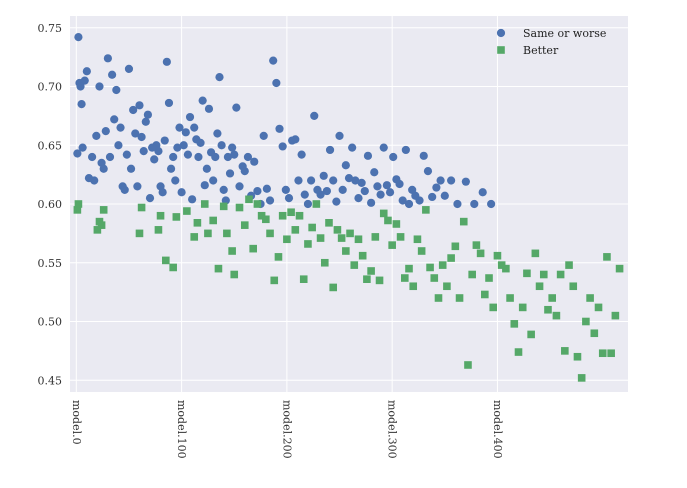 The image size is (687, 488). What do you see at coordinates (50, 322) in the screenshot?
I see `y-tick-label: 0.50` at bounding box center [50, 322].